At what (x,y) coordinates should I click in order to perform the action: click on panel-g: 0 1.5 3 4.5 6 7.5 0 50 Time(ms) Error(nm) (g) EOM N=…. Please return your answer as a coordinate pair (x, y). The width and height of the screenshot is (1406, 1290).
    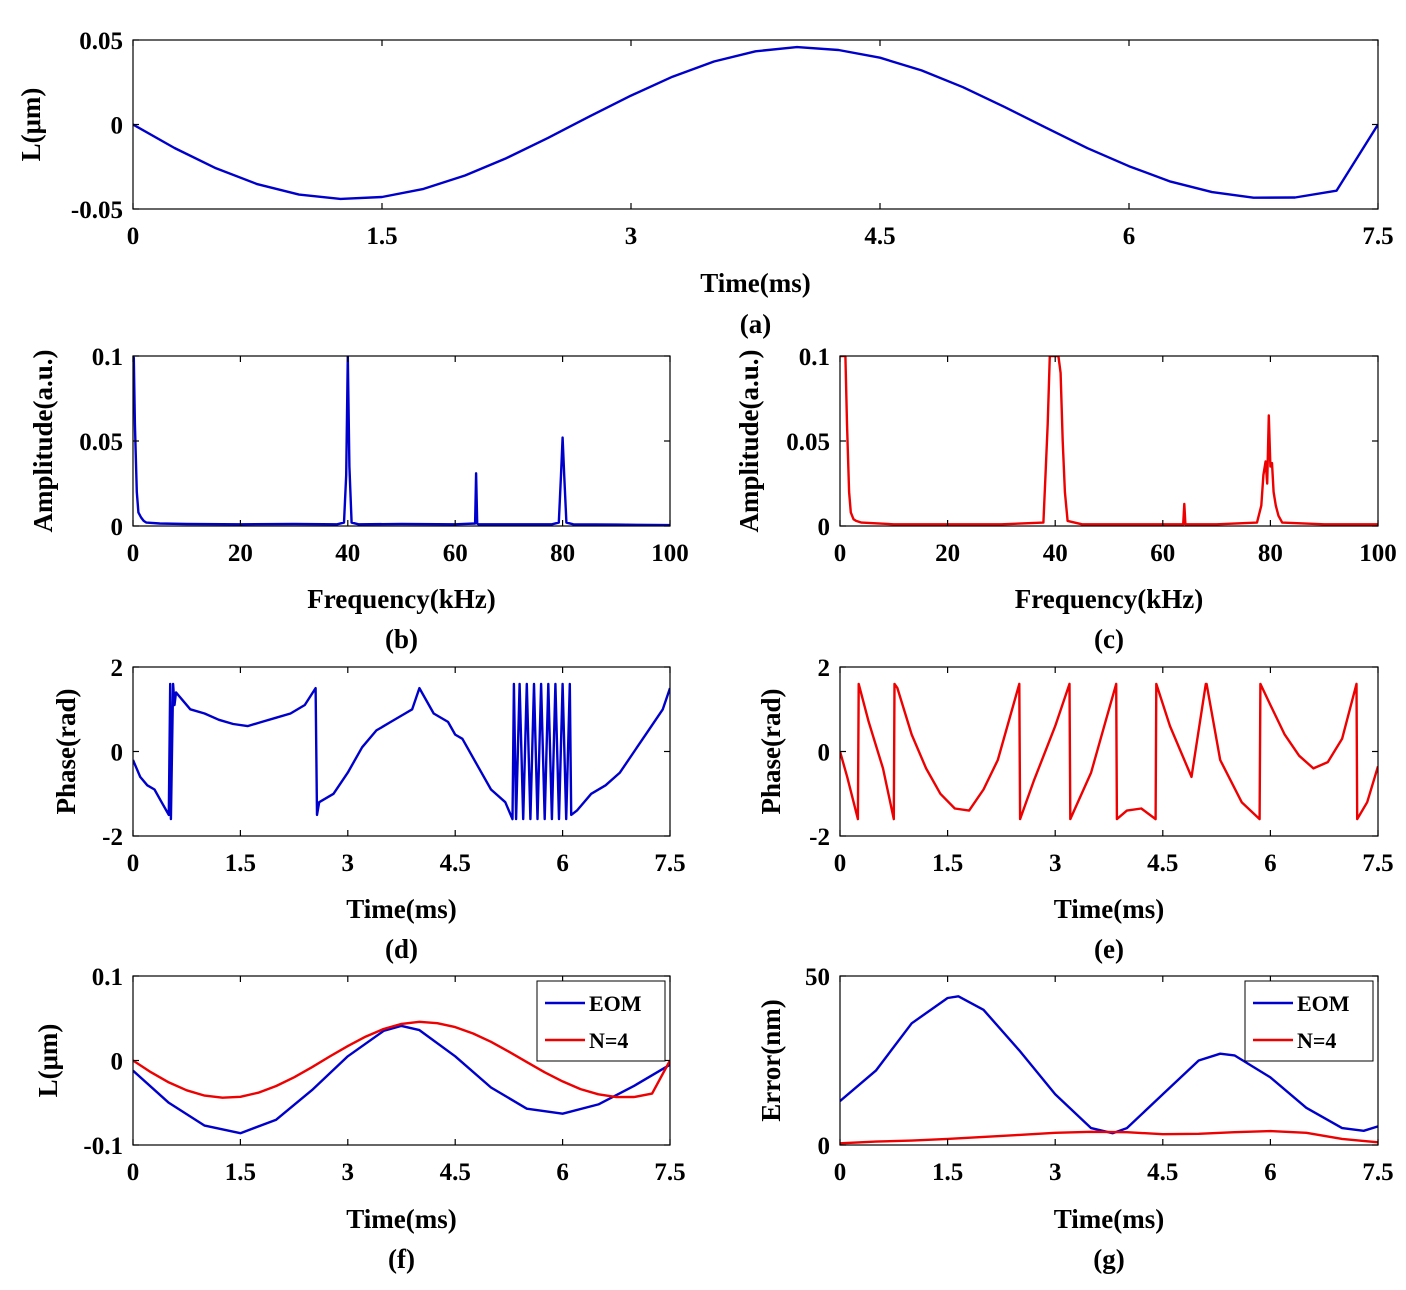
    Looking at the image, I should click on (1075, 1119).